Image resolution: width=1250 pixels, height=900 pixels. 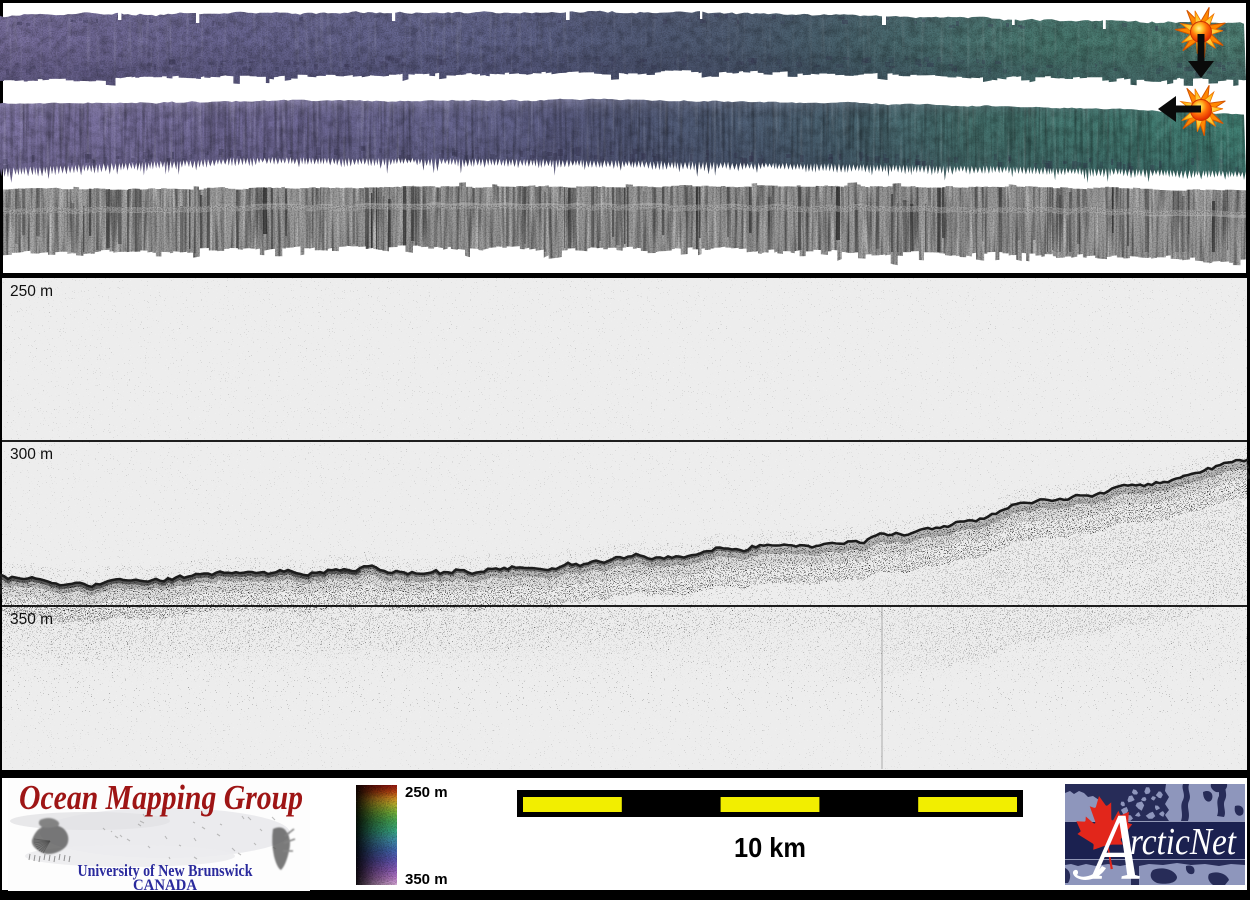 What do you see at coordinates (165, 885) in the screenshot?
I see `svg-text: CANADA` at bounding box center [165, 885].